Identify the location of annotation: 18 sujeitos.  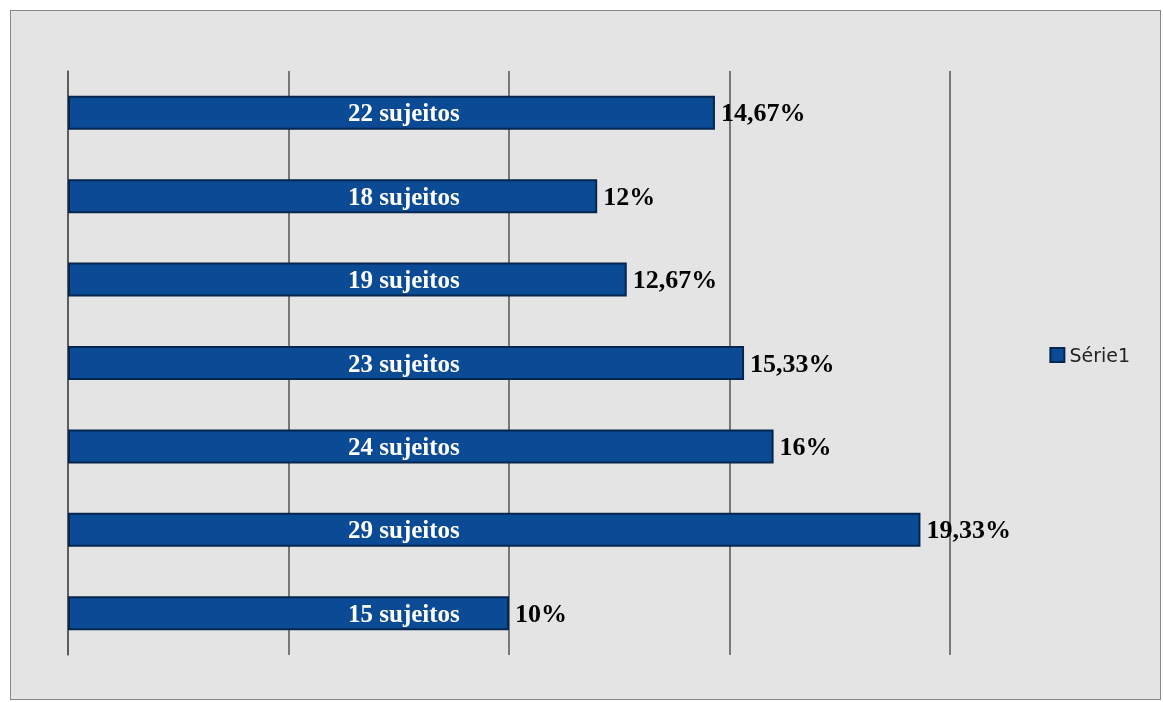
(404, 196).